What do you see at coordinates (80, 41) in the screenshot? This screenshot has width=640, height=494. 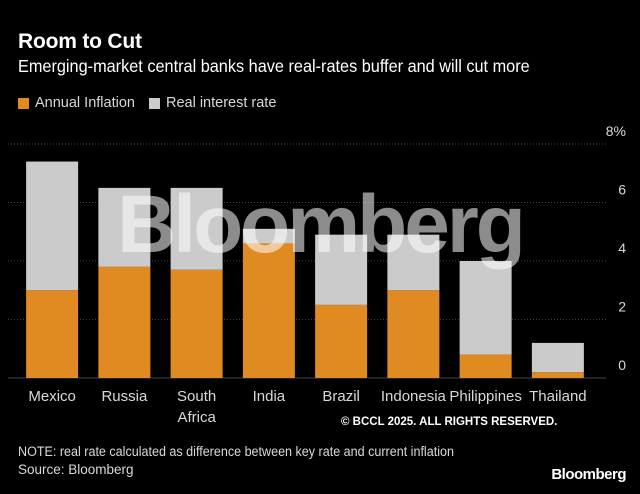 I see `chart-title: Room to Cut` at bounding box center [80, 41].